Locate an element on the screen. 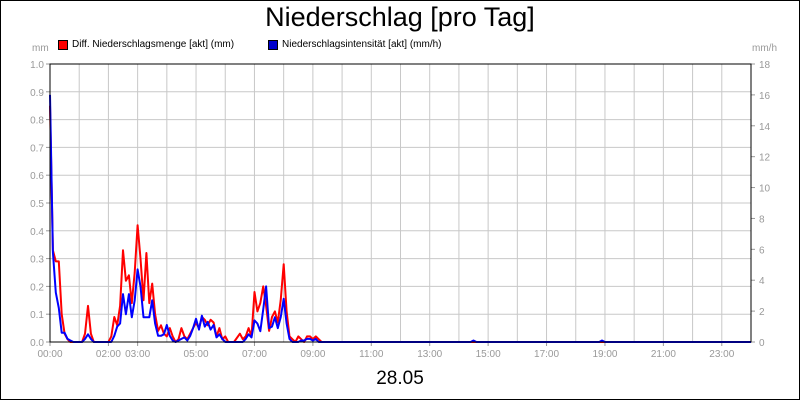 The image size is (800, 400). right-axis-tick-label: 14 is located at coordinates (765, 127).